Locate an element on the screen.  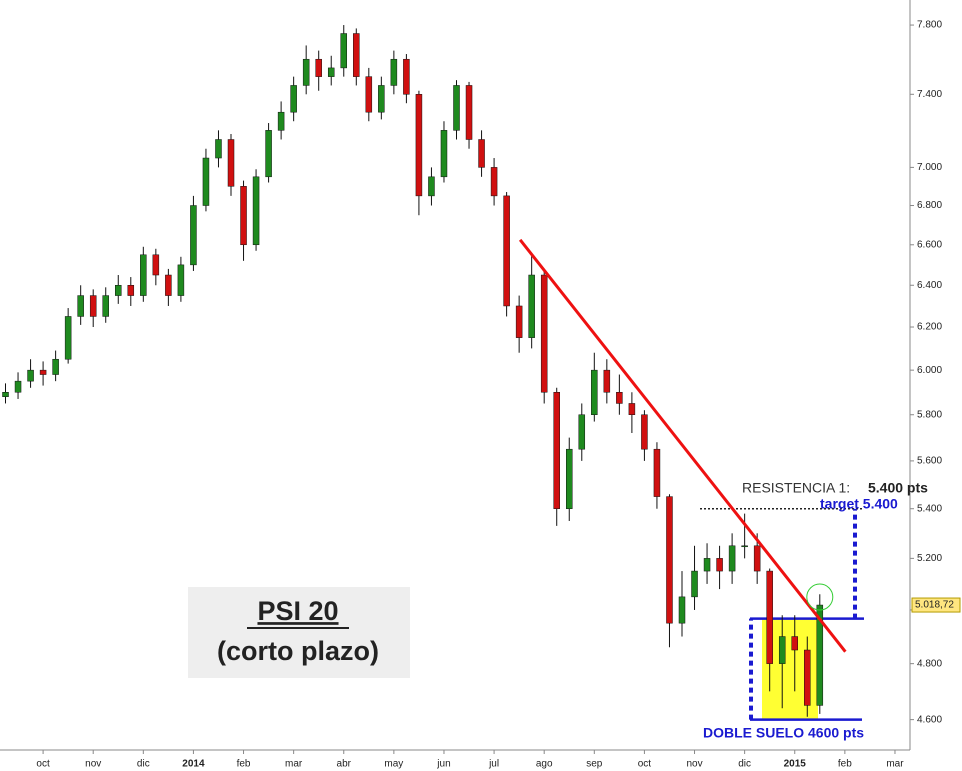
y-tick-label: 6.600 is located at coordinates (929, 244).